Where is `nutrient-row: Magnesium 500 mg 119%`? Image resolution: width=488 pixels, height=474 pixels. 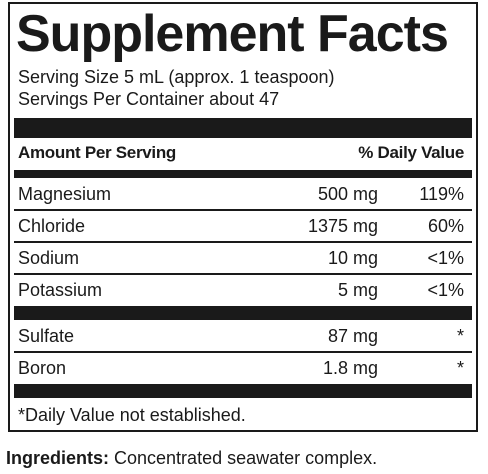 nutrient-row: Magnesium 500 mg 119% is located at coordinates (243, 194).